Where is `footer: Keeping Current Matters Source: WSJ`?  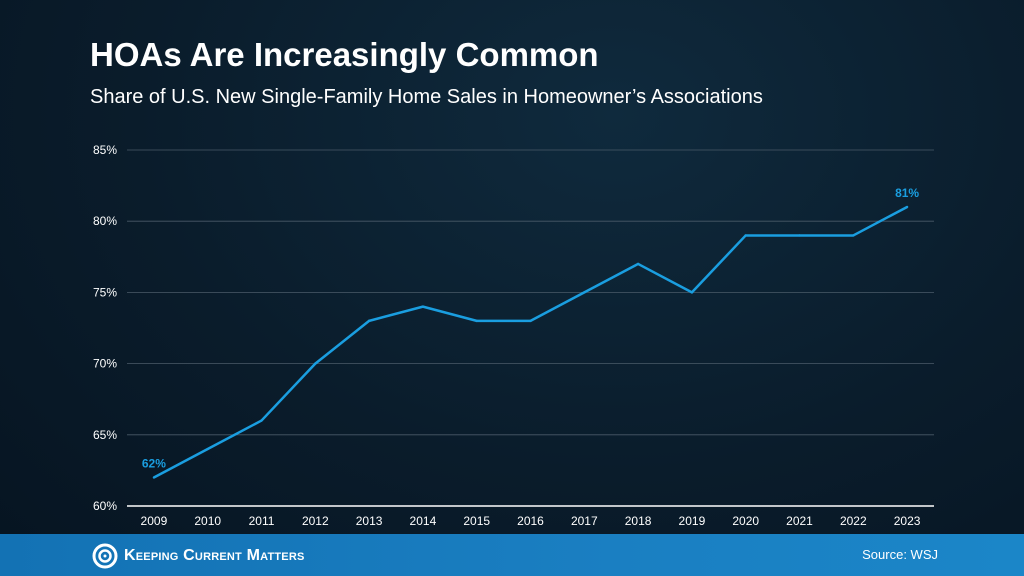
footer: Keeping Current Matters Source: WSJ is located at coordinates (512, 555).